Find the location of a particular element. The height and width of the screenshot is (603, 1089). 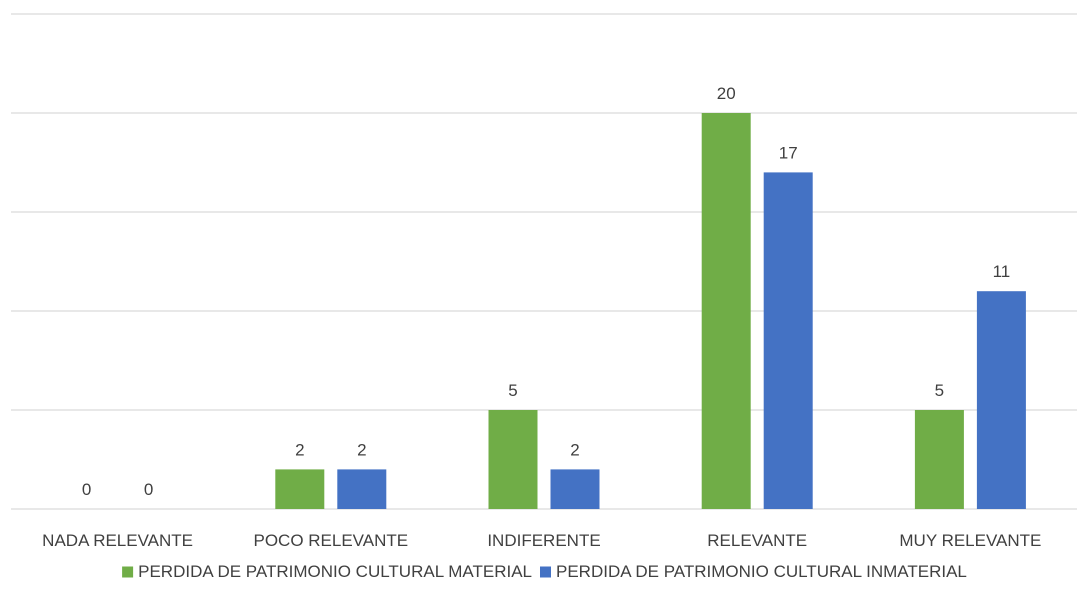

x-tick-label-2: INDIFERENTE is located at coordinates (543, 540).